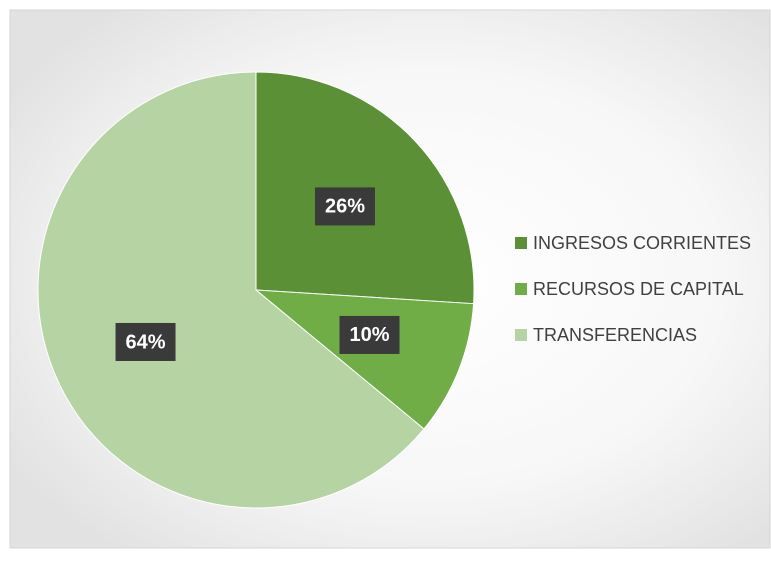 The width and height of the screenshot is (771, 563). I want to click on data-label: 64%, so click(146, 342).